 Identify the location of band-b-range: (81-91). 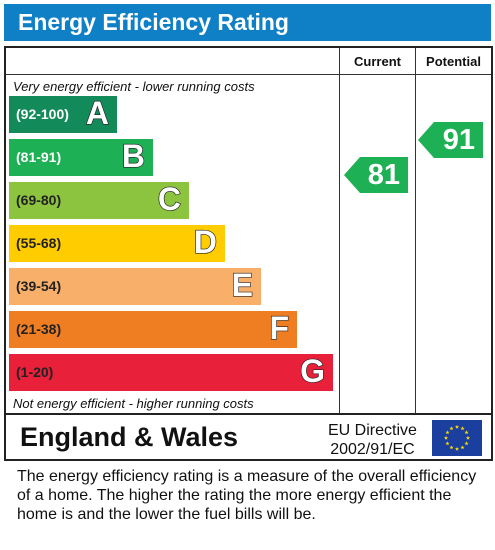
(39, 157).